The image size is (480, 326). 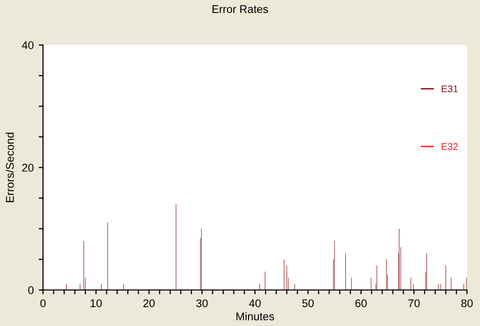 What do you see at coordinates (43, 303) in the screenshot?
I see `x-tick-label: 0` at bounding box center [43, 303].